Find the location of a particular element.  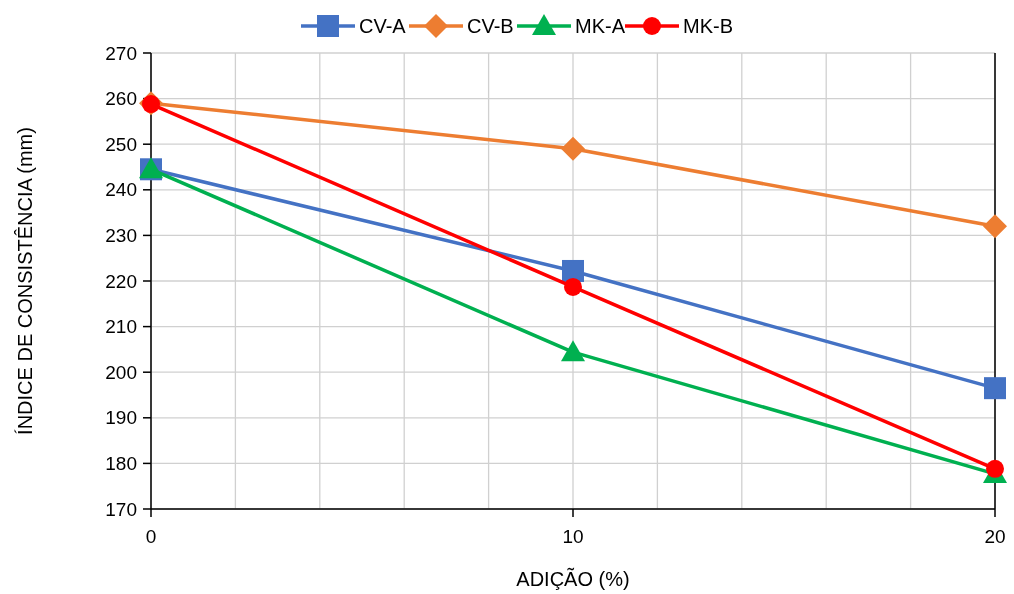

x-axis-title: ADIÇÃO (%) is located at coordinates (573, 578).